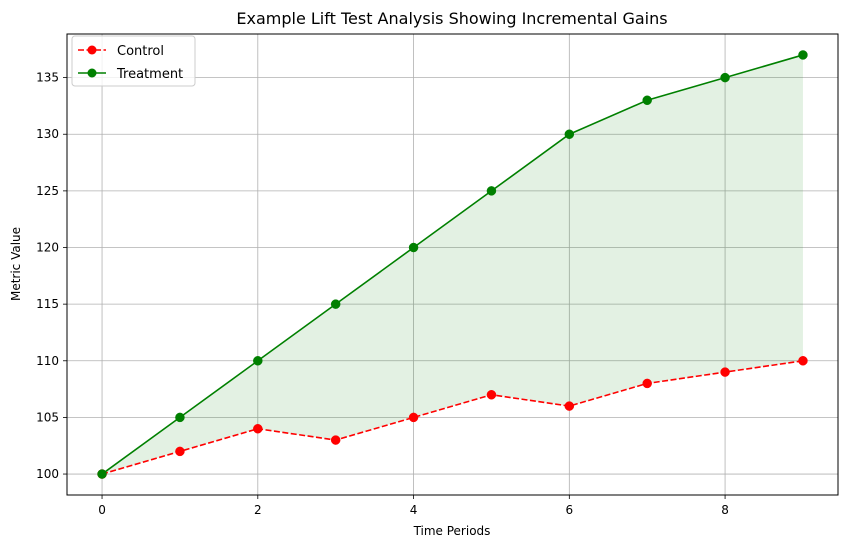  Describe the element at coordinates (47, 417) in the screenshot. I see `y-tick-label: 105` at that location.